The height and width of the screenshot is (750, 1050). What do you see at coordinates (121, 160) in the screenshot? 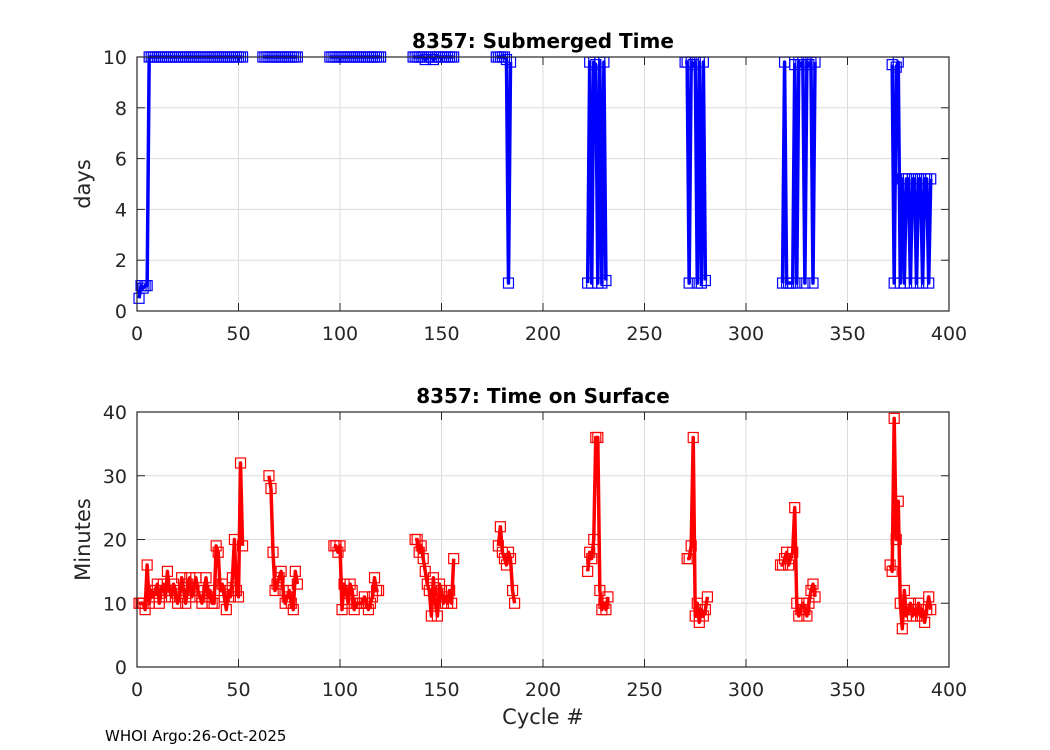
I see `y-tick-label: 6` at bounding box center [121, 160].